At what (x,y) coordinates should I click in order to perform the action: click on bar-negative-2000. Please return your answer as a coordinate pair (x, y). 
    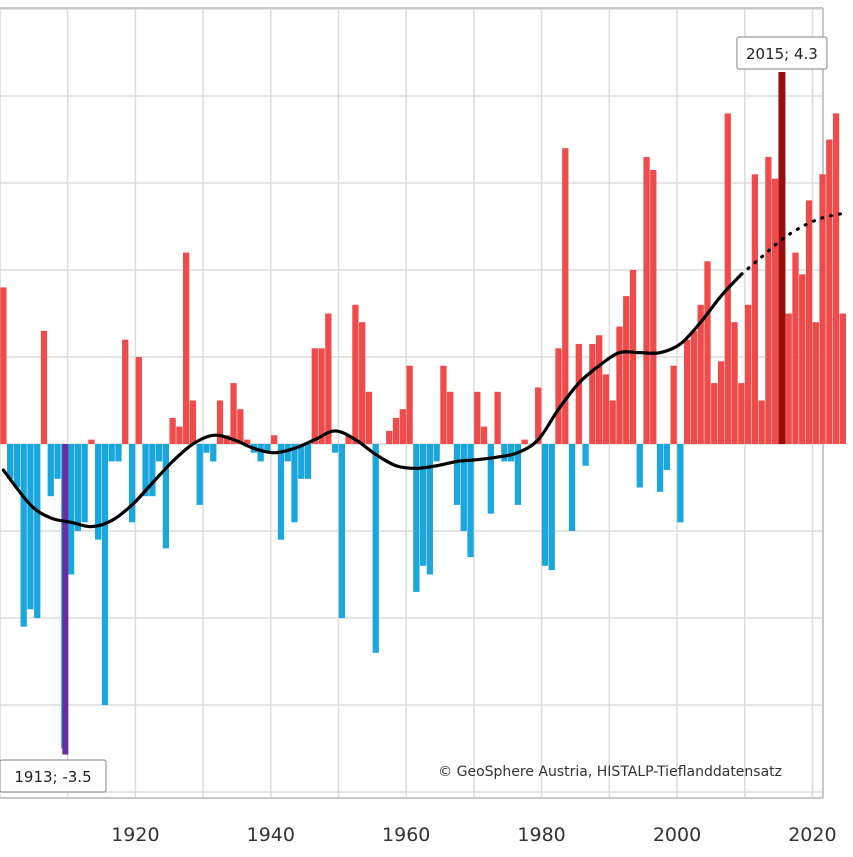
    Looking at the image, I should click on (680, 483).